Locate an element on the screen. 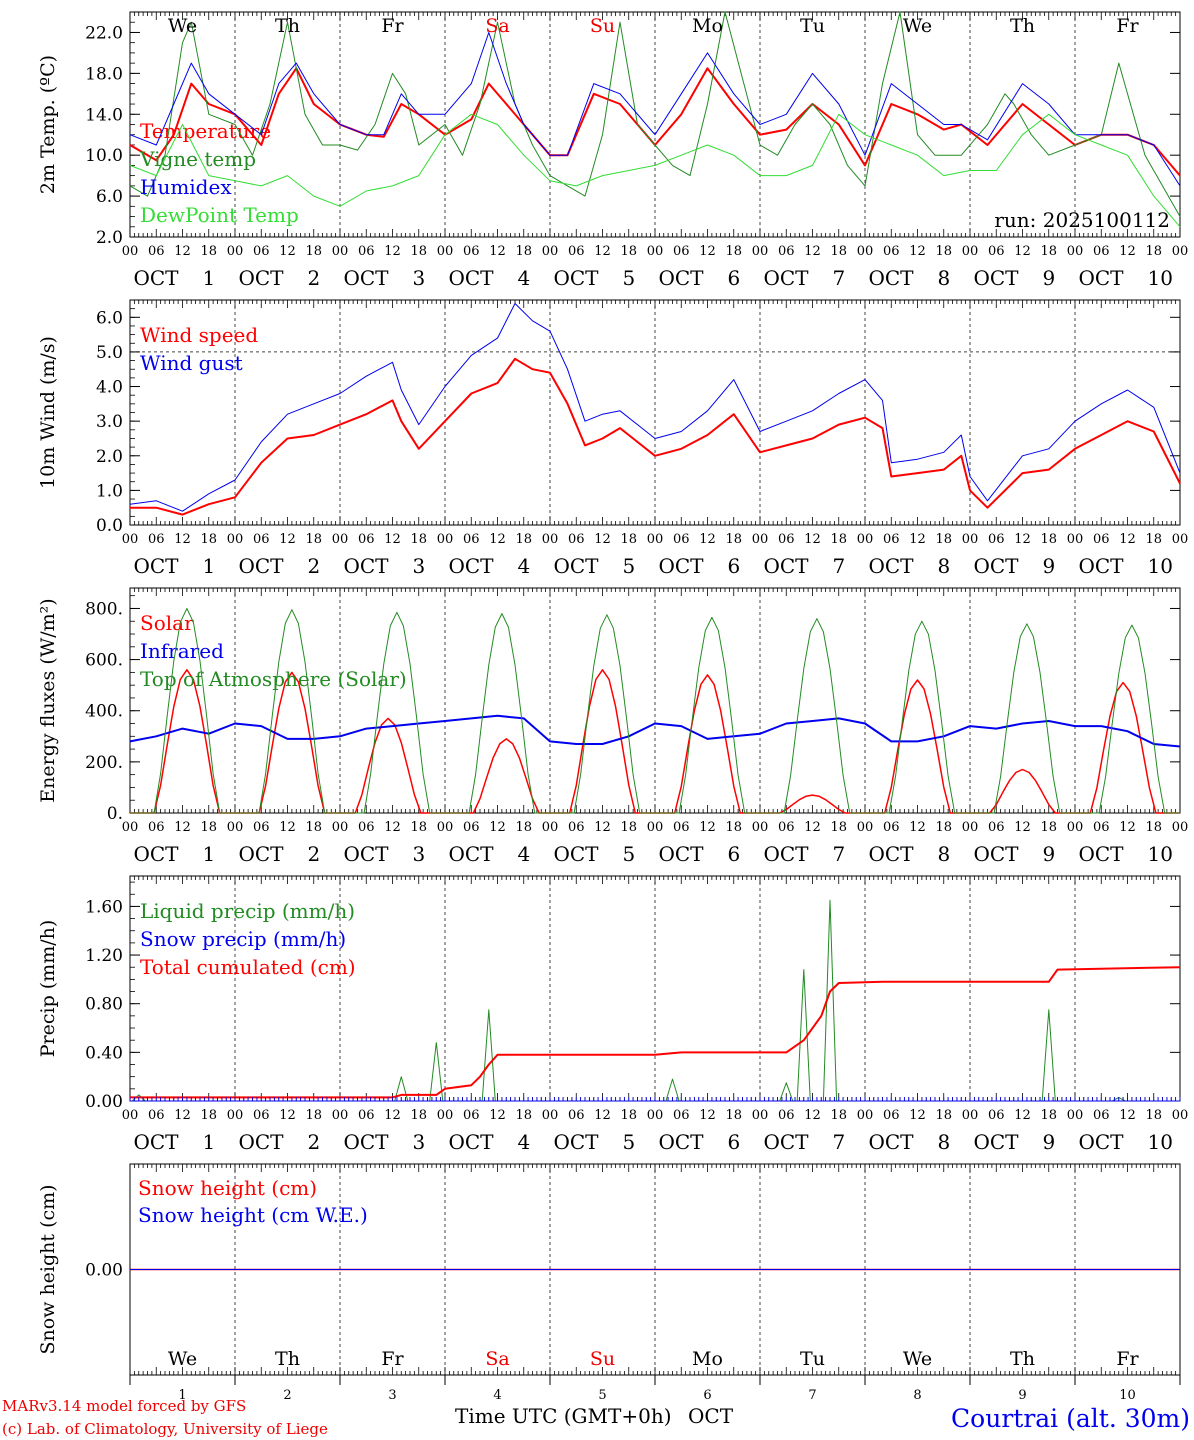 Image resolution: width=1194 pixels, height=1440 pixels. day-number-label: 4 is located at coordinates (497, 1395).